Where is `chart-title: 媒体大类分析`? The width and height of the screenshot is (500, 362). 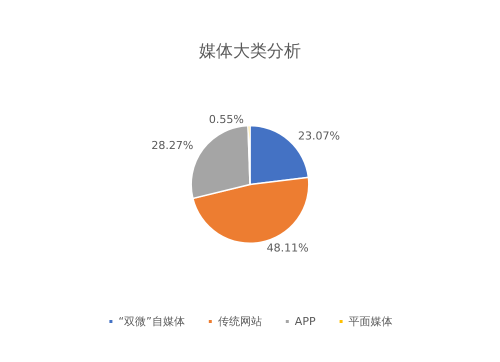 chart-title: 媒体大类分析 is located at coordinates (250, 52).